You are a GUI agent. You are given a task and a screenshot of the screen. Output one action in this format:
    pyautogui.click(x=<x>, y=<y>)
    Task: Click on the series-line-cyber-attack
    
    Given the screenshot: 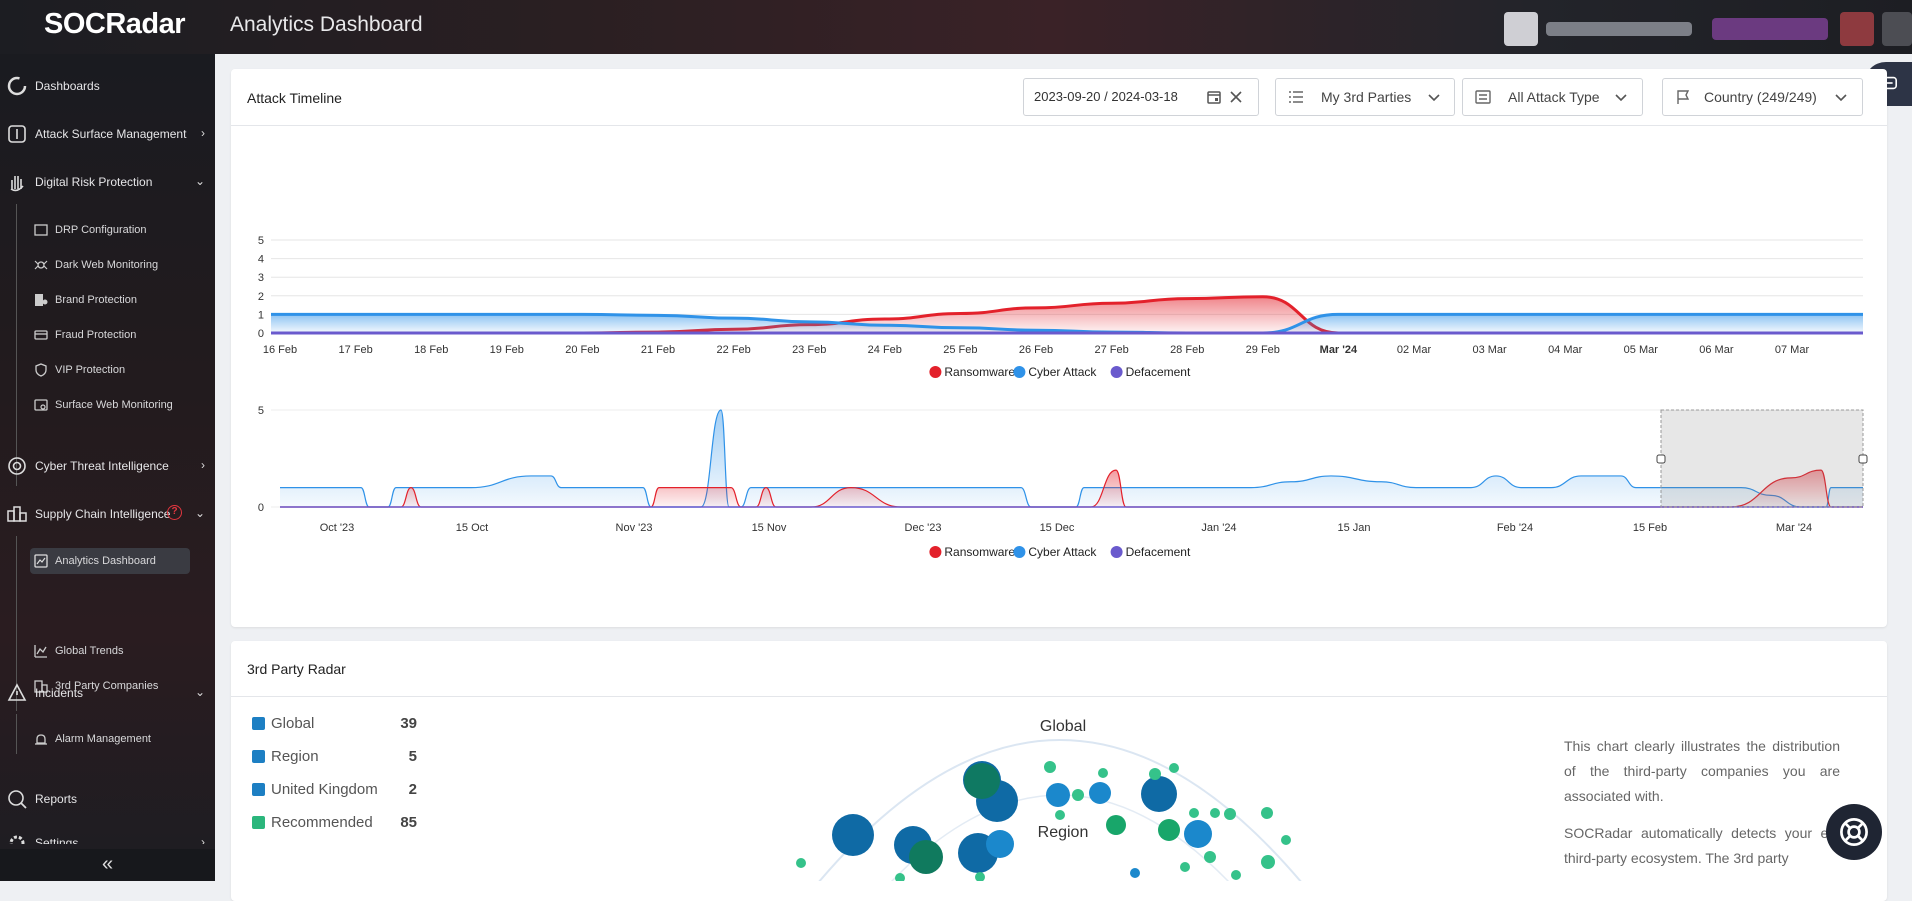 What is the action you would take?
    pyautogui.click(x=1067, y=323)
    